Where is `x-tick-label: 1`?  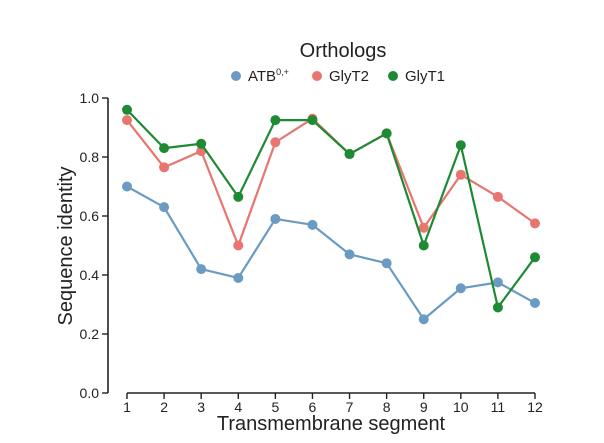
x-tick-label: 1 is located at coordinates (127, 407).